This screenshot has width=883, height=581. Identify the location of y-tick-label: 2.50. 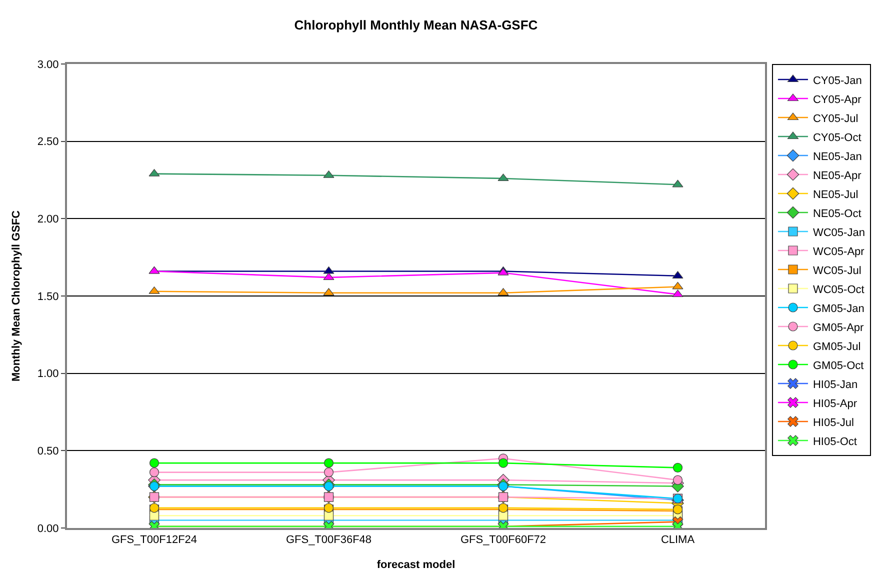
(48, 142).